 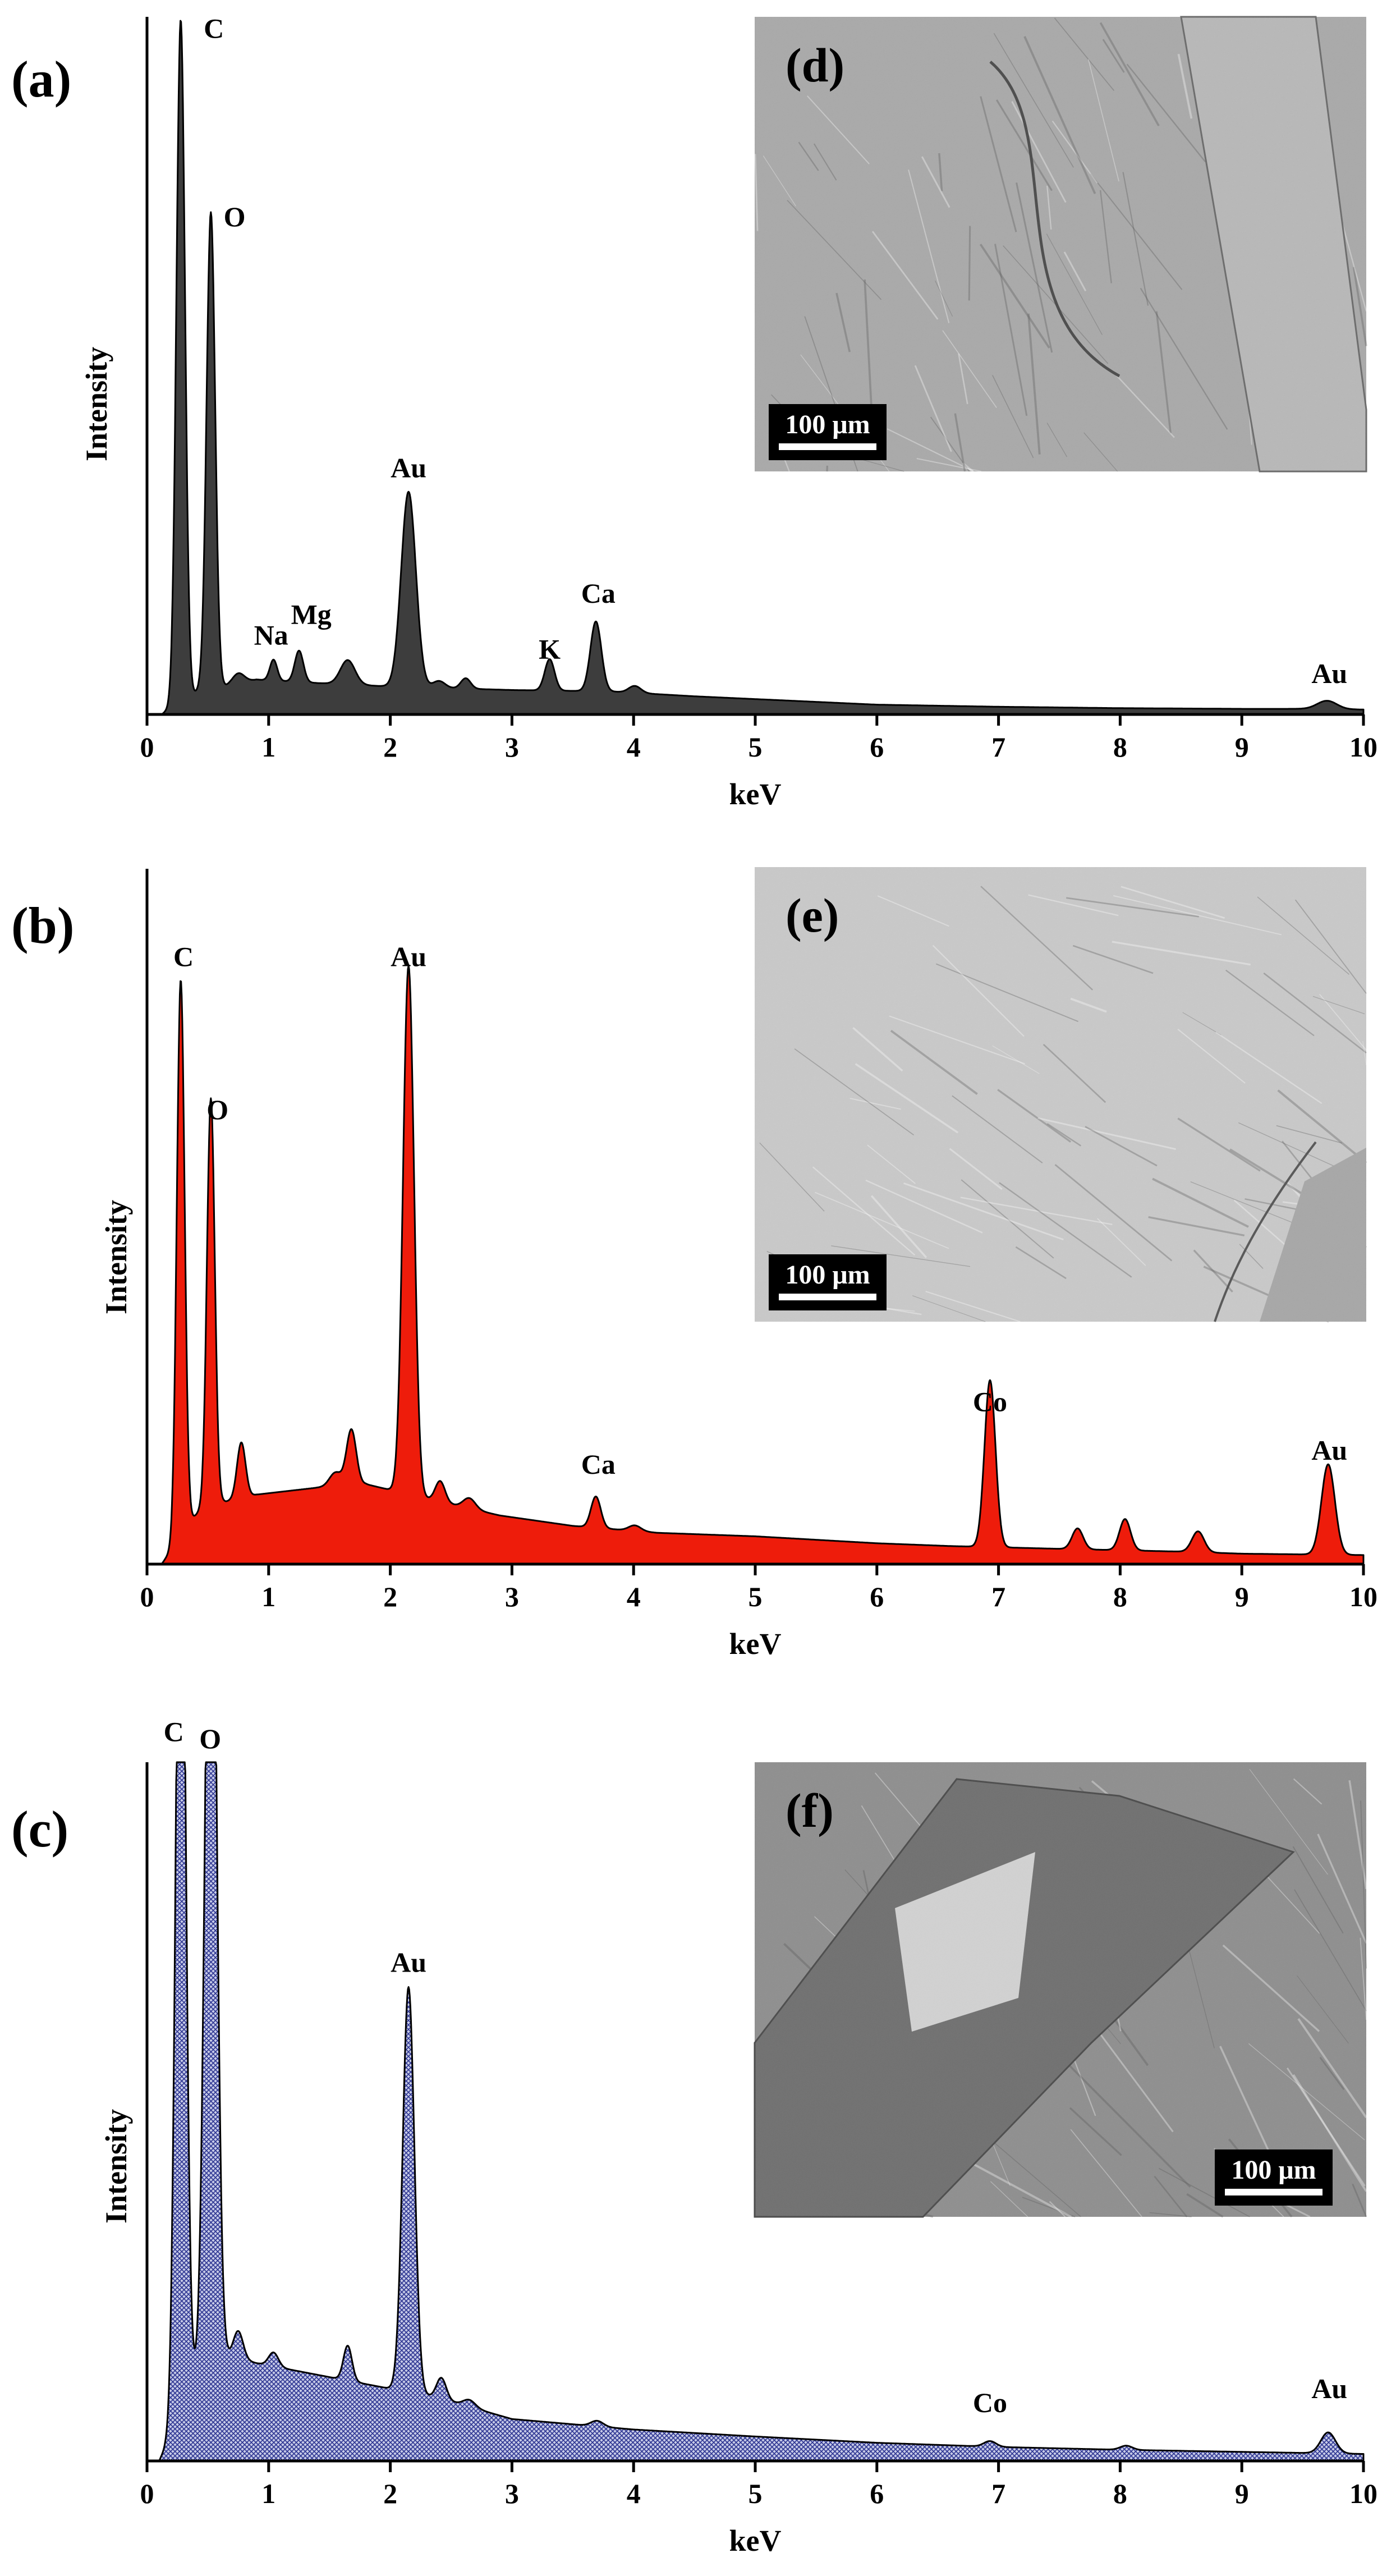 What do you see at coordinates (271, 635) in the screenshot?
I see `peak-label: Na` at bounding box center [271, 635].